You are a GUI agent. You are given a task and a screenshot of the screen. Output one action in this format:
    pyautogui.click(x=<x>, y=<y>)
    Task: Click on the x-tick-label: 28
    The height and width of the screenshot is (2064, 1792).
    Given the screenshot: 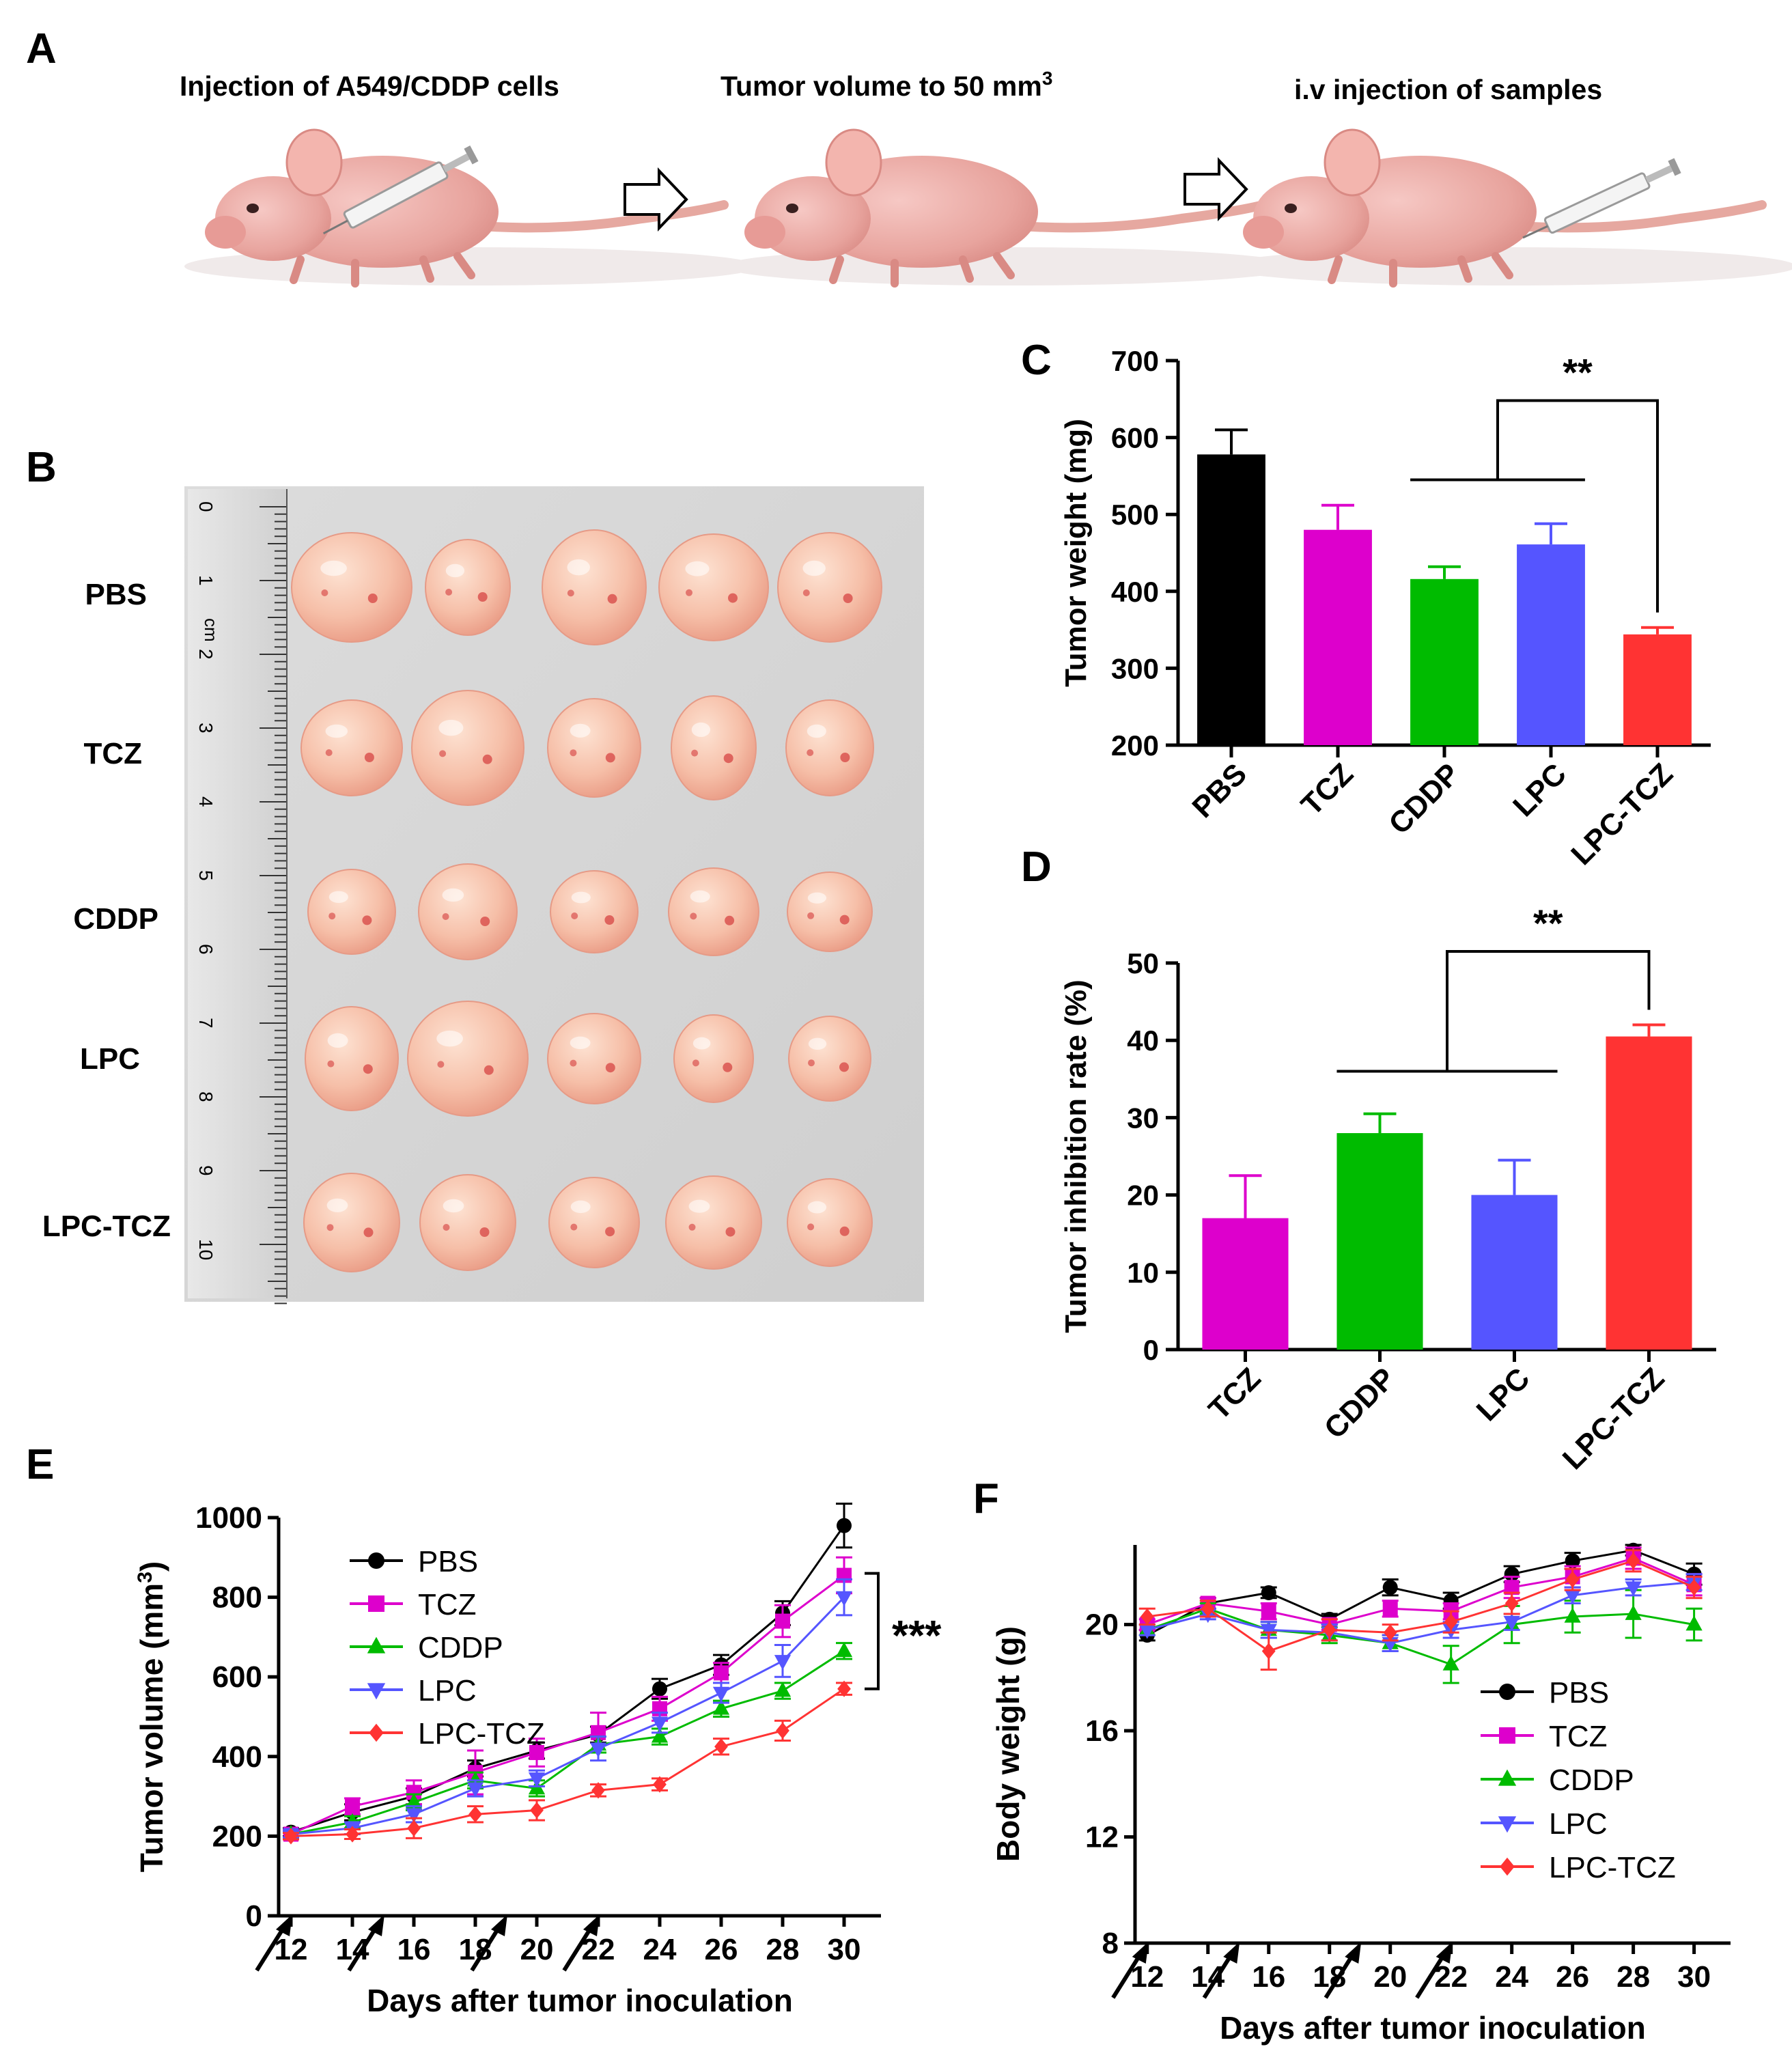 What is the action you would take?
    pyautogui.click(x=1633, y=1977)
    